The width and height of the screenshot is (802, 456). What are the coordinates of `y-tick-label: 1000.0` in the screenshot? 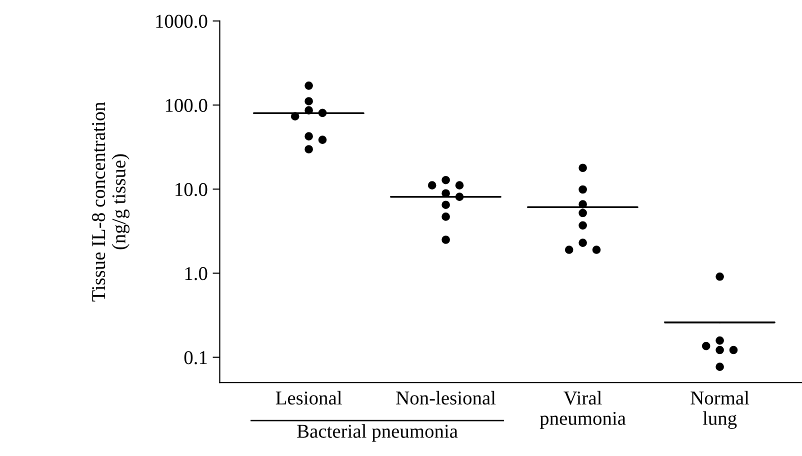 It's located at (182, 21).